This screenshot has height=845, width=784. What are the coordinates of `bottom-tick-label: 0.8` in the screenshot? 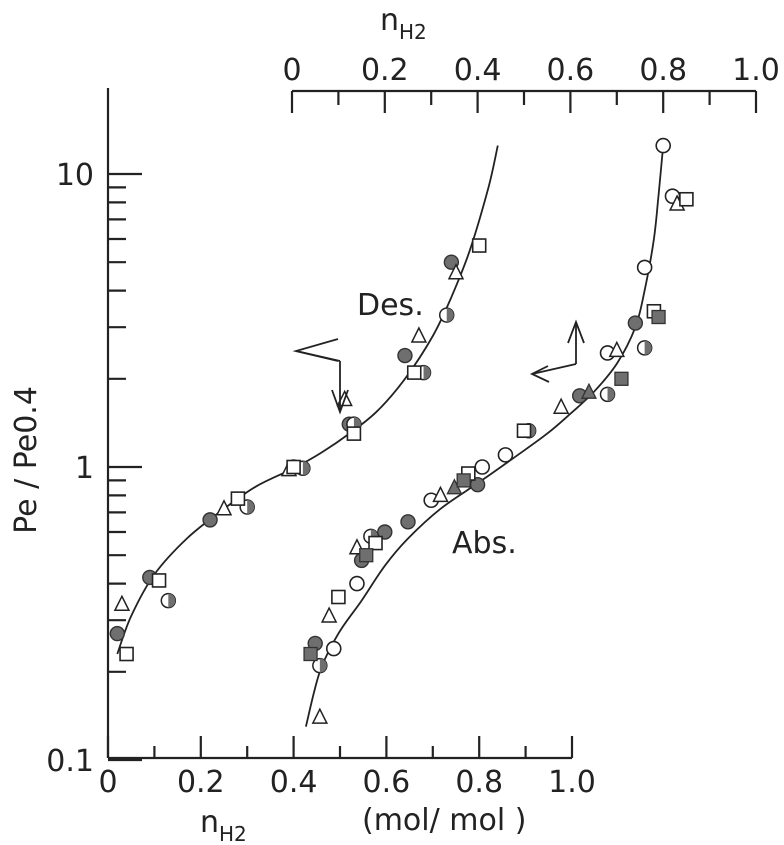 It's located at (479, 782).